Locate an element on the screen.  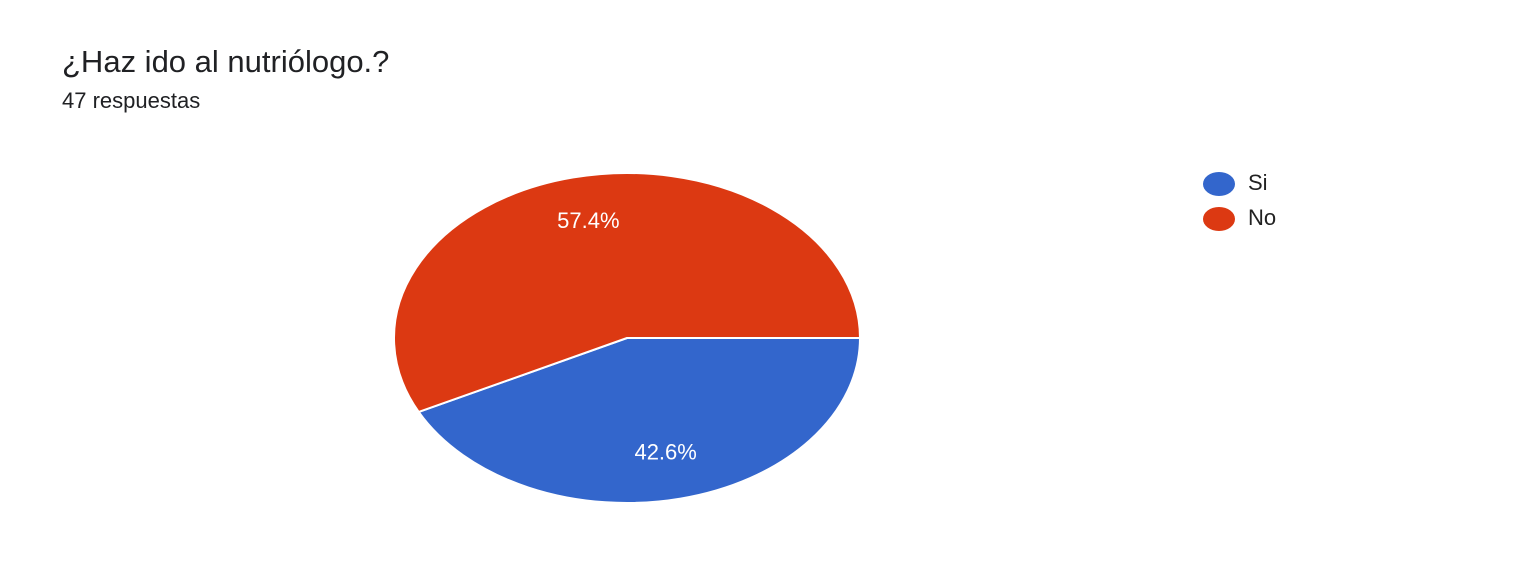
legend-label: No is located at coordinates (1262, 217).